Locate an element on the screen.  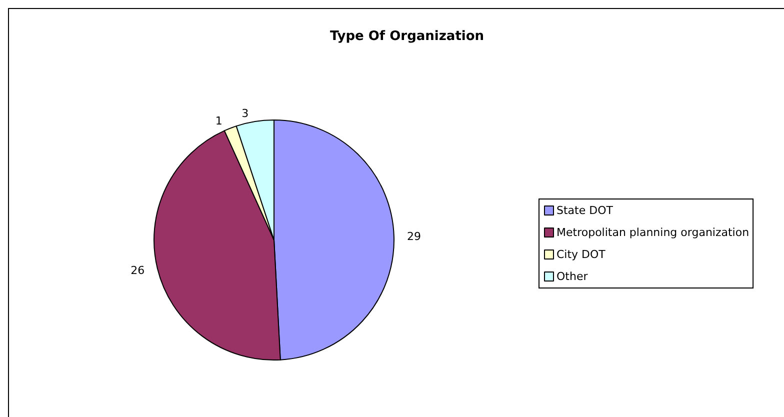
legend-label: Metropolitan planning organization is located at coordinates (653, 232).